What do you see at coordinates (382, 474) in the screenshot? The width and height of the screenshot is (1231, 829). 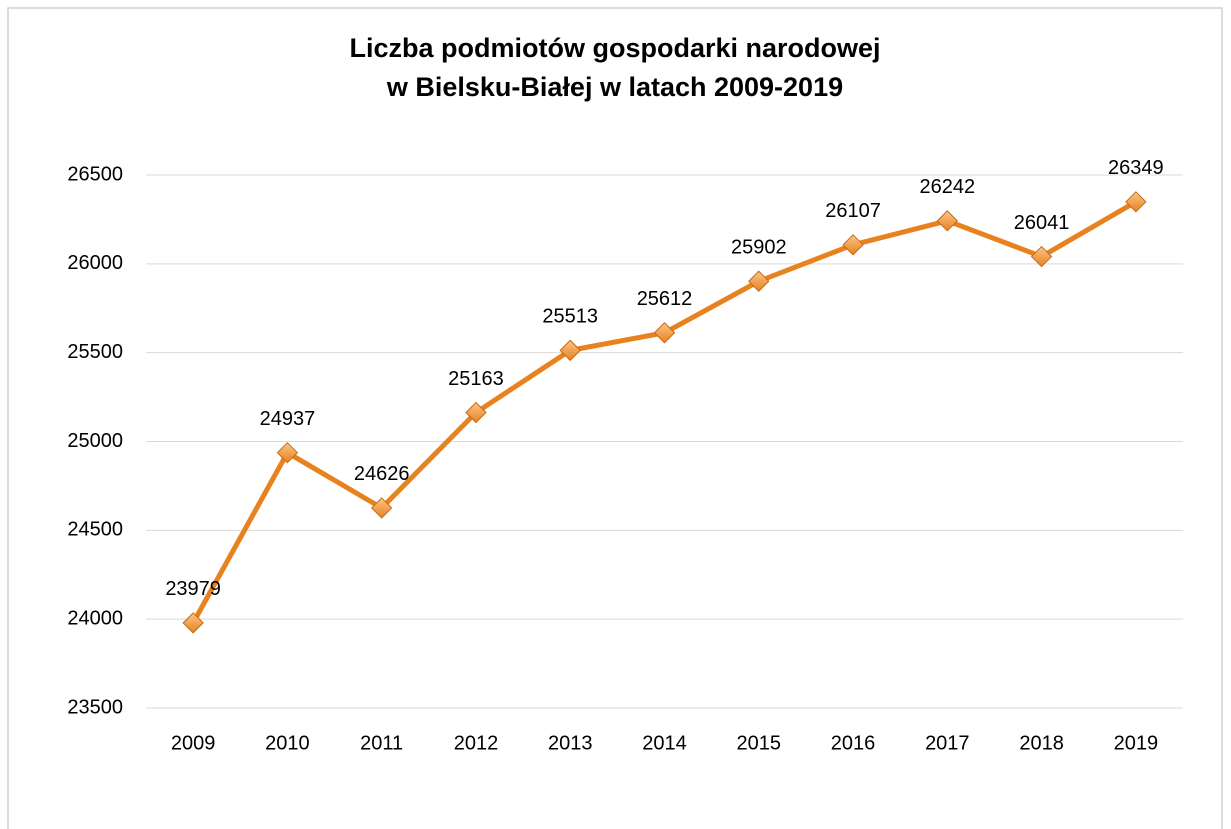 I see `data-label: 24626` at bounding box center [382, 474].